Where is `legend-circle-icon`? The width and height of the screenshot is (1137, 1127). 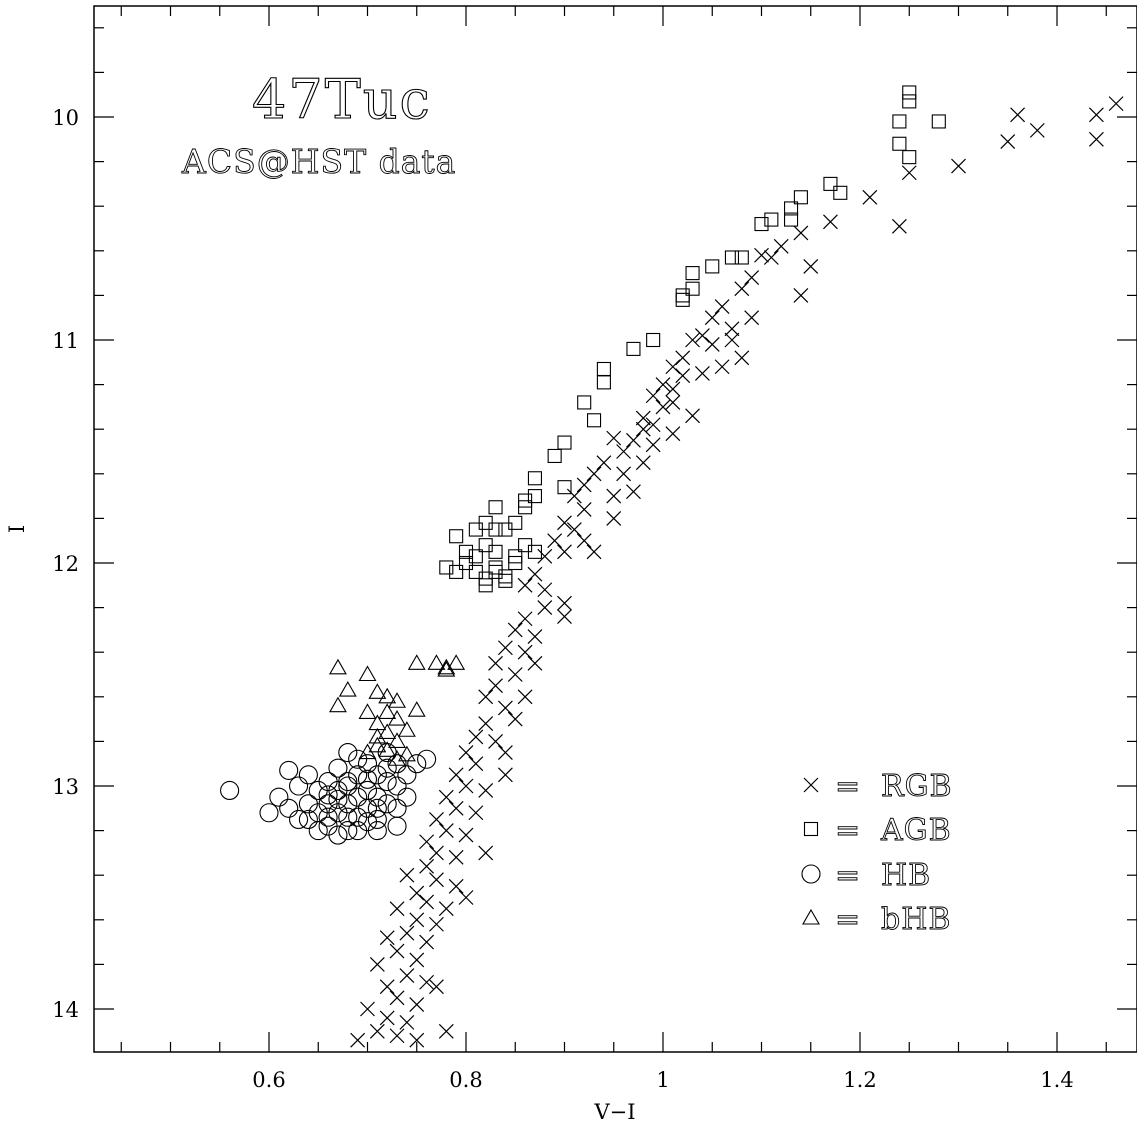 legend-circle-icon is located at coordinates (811, 874).